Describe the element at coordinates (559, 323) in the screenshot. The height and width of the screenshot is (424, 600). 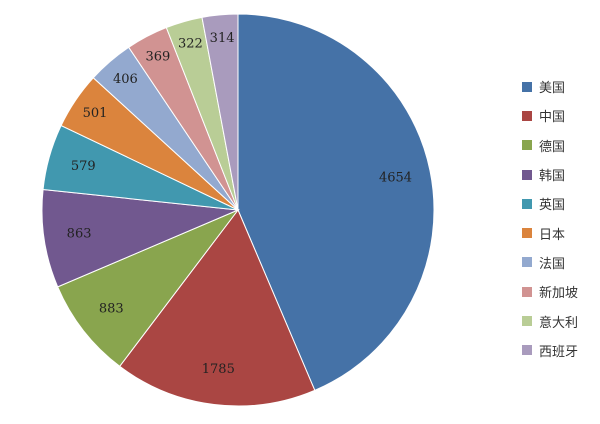
I see `legend-label: 意大利` at that location.